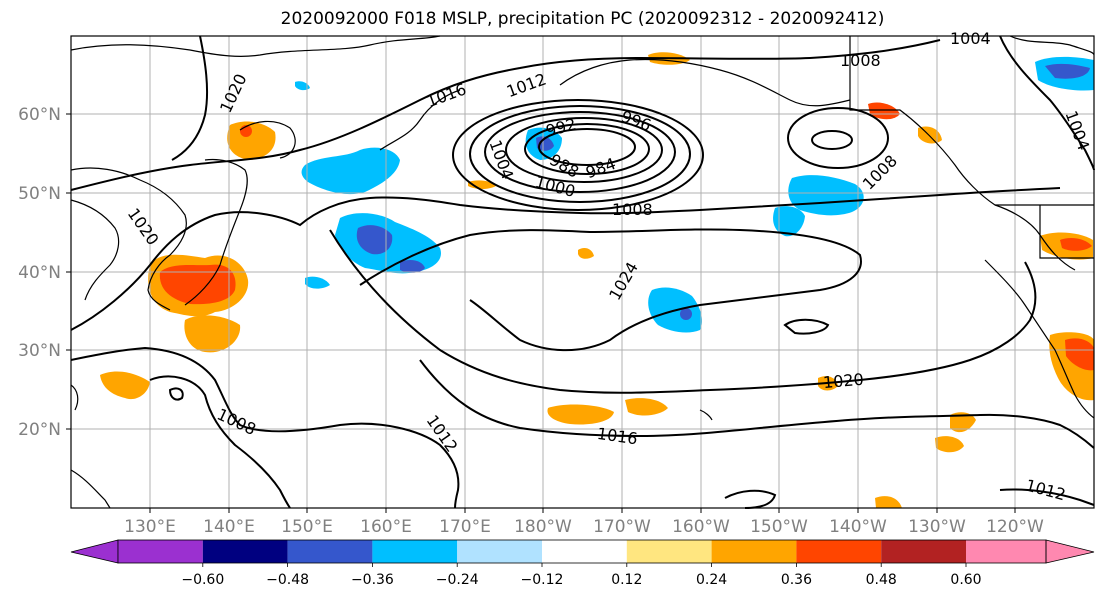 The width and height of the screenshot is (1105, 601). What do you see at coordinates (307, 527) in the screenshot?
I see `longitude-label: 150°E` at bounding box center [307, 527].